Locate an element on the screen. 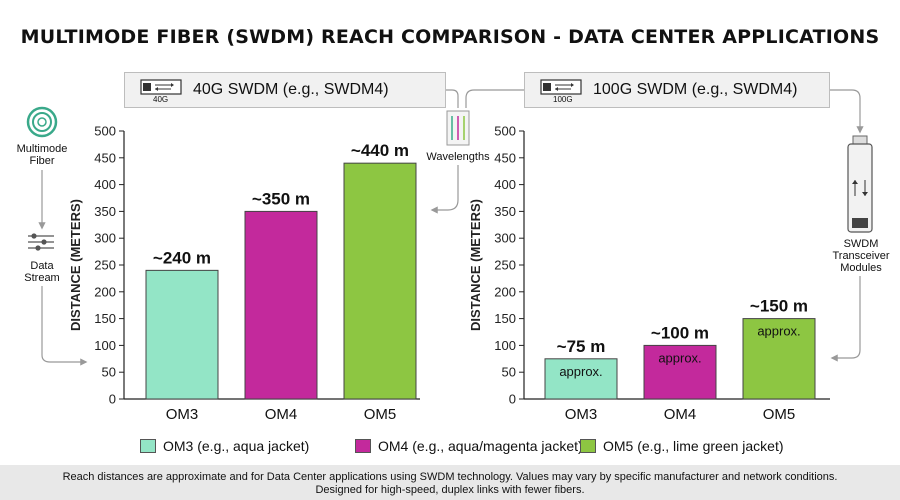 This screenshot has height=500, width=900. chart-2-data-label: ~150 m is located at coordinates (779, 306).